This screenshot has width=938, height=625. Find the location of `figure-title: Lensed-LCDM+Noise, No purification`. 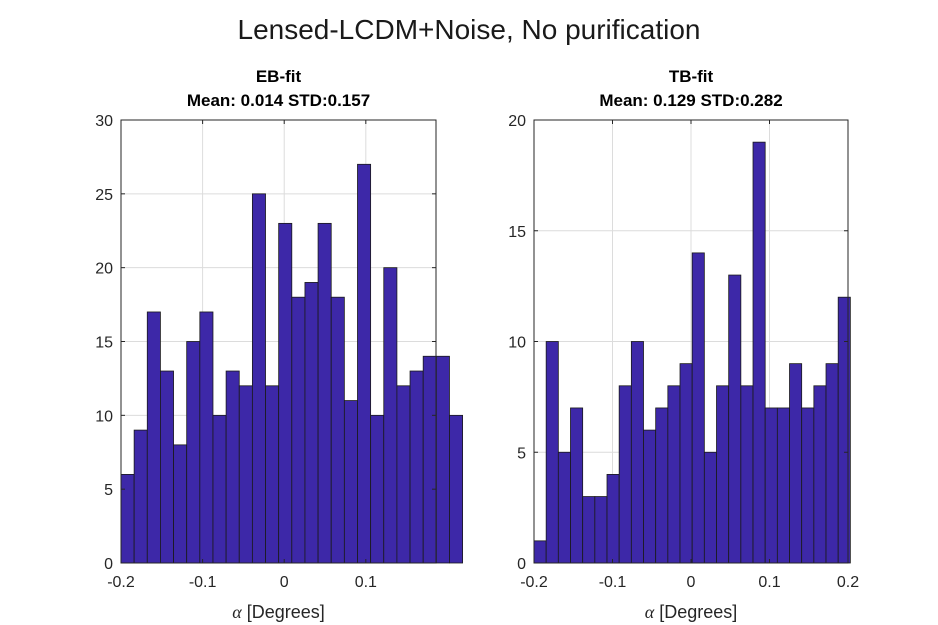

figure-title: Lensed-LCDM+Noise, No purification is located at coordinates (469, 29).